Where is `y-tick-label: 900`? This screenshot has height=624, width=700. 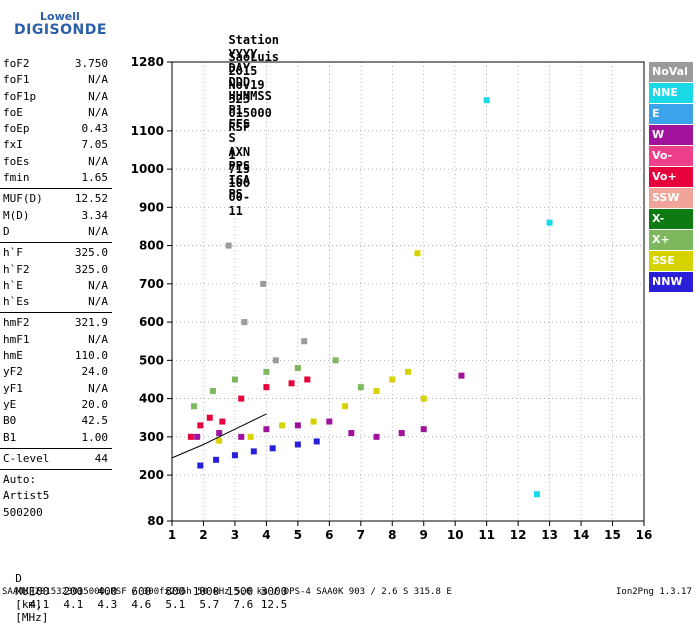
y-tick-label: 900 is located at coordinates (151, 207).